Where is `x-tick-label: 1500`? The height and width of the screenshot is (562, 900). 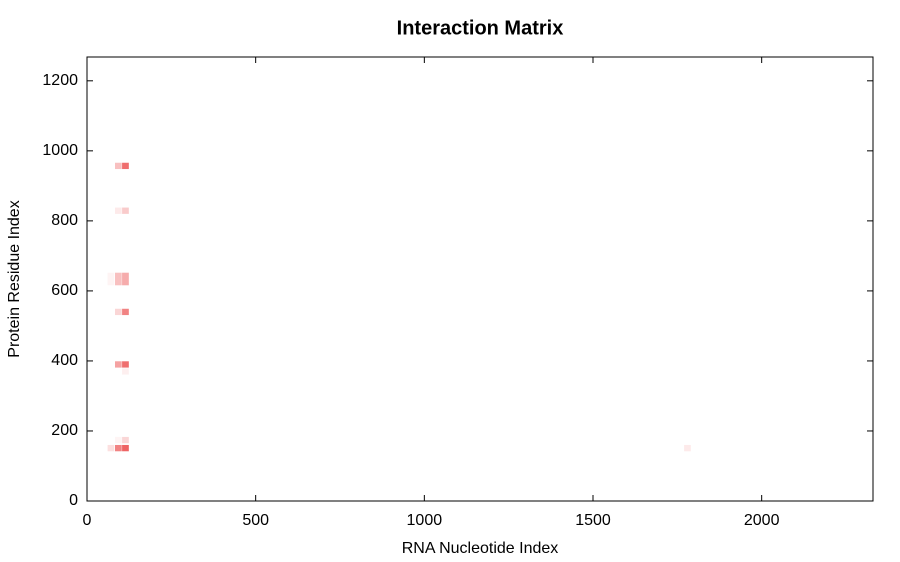 x-tick-label: 1500 is located at coordinates (593, 520).